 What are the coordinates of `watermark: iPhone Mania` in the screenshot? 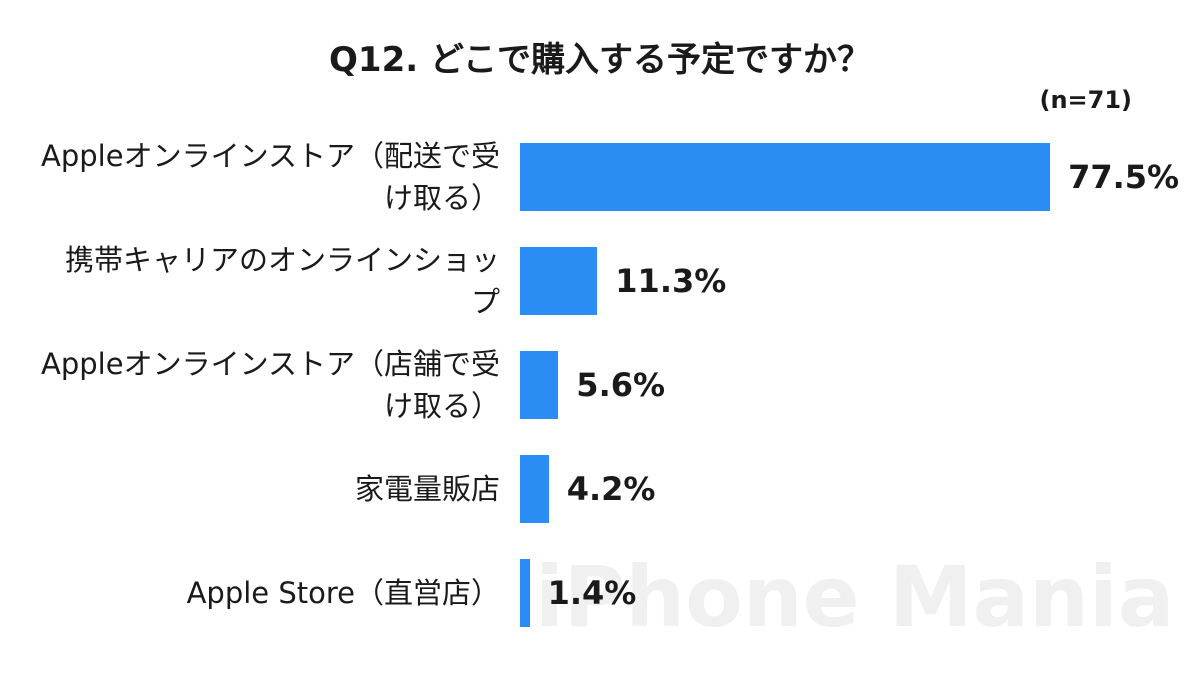 It's located at (855, 597).